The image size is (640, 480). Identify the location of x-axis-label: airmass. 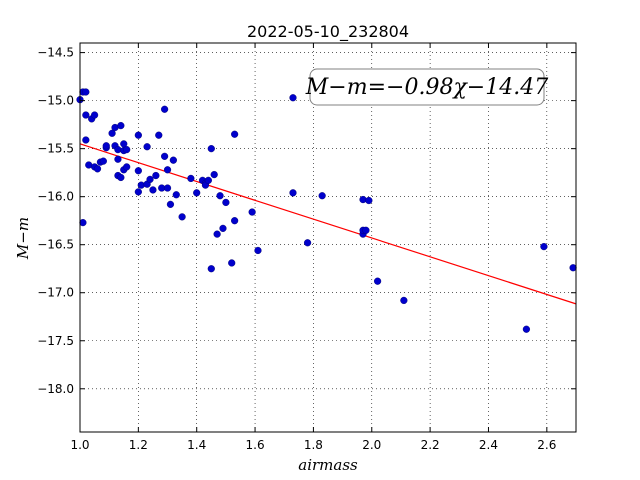
(328, 465).